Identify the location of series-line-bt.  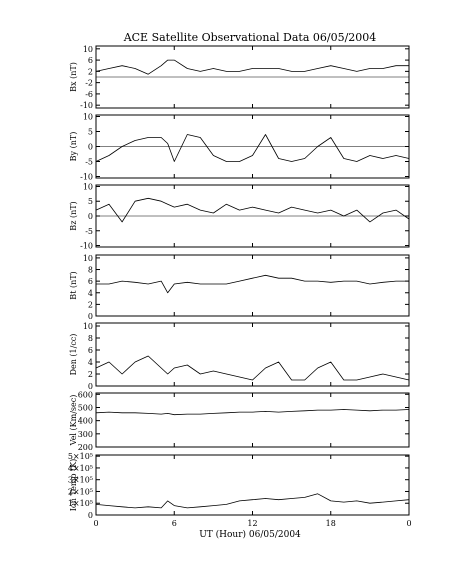
(252, 284).